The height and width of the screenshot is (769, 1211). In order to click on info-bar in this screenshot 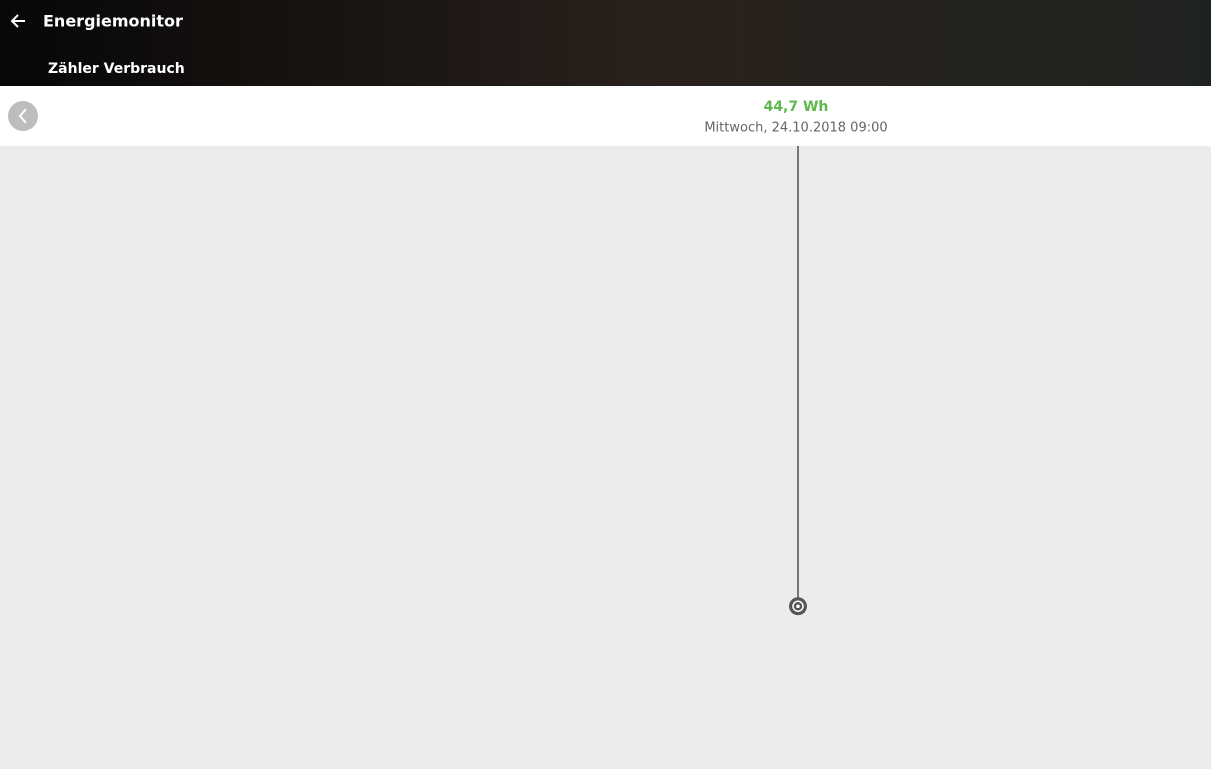, I will do `click(605, 116)`.